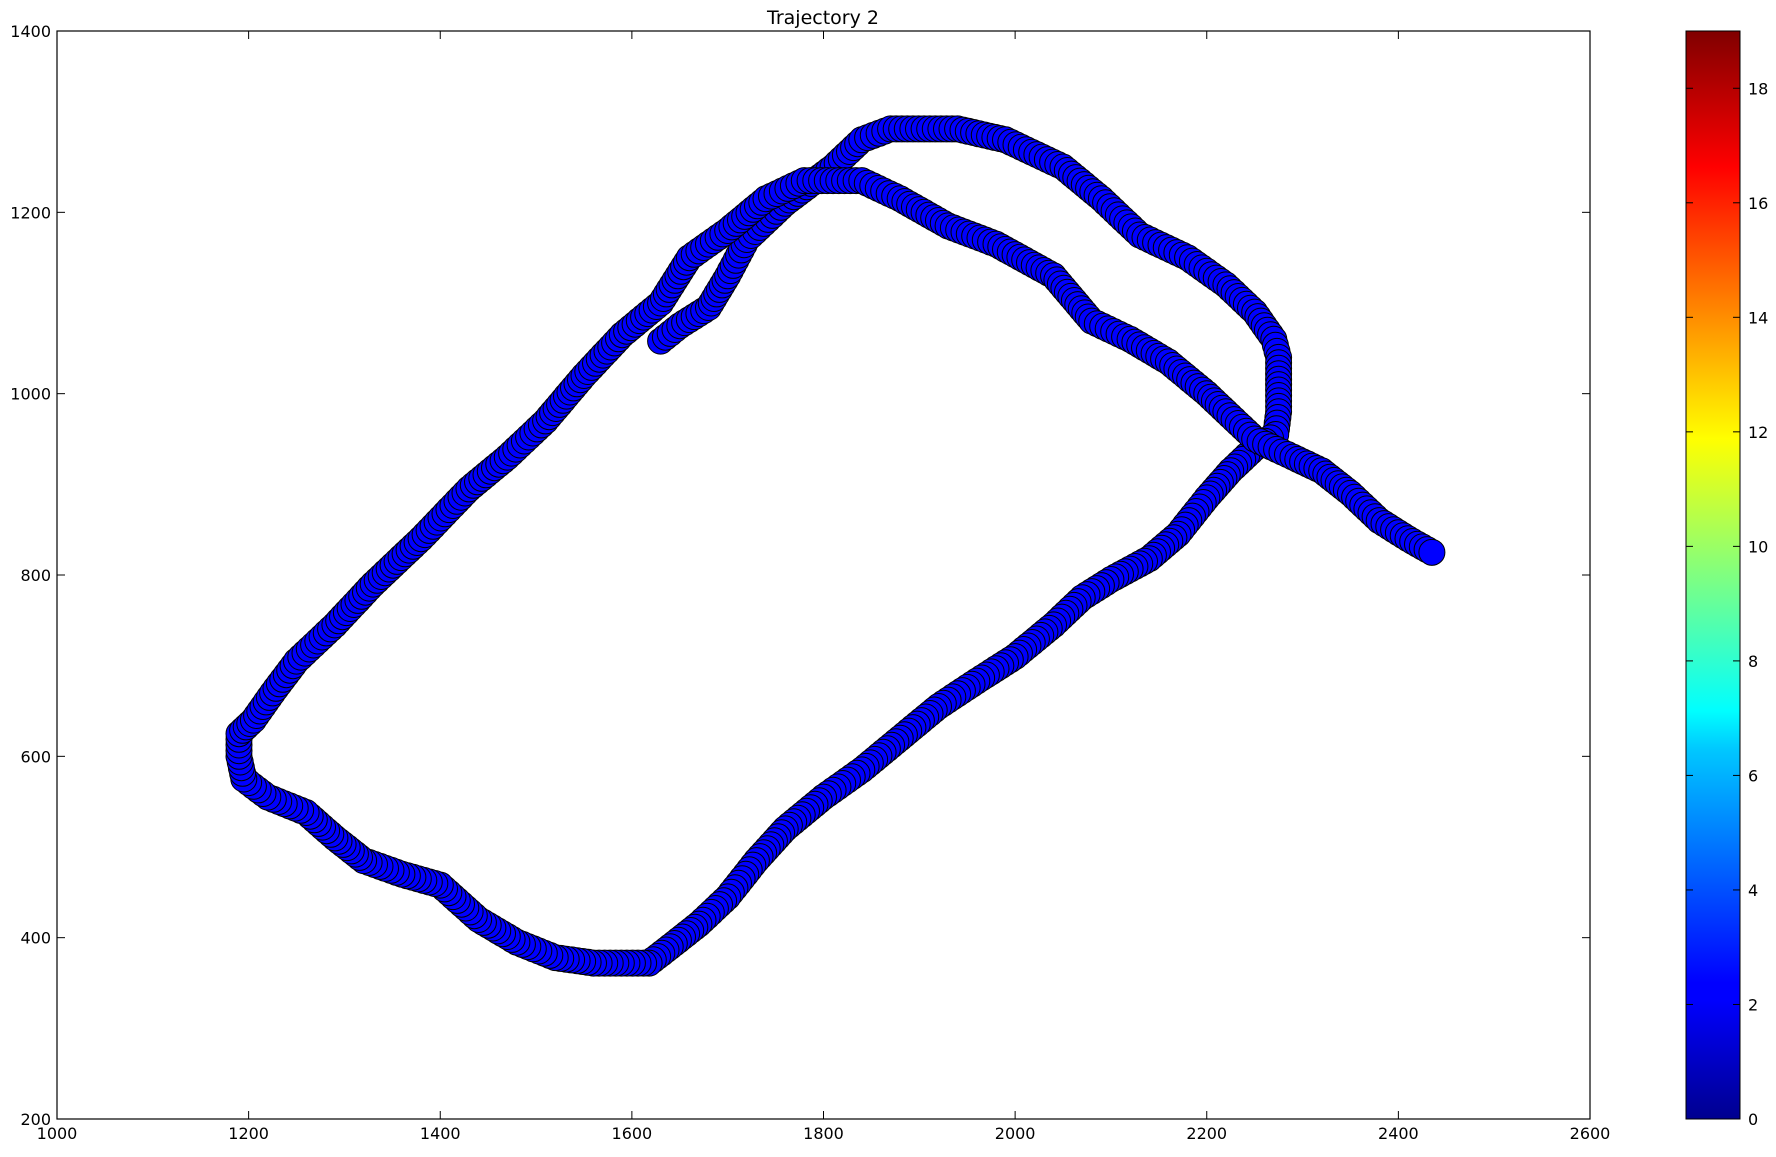  I want to click on x-tick-label: 2200, so click(1206, 1133).